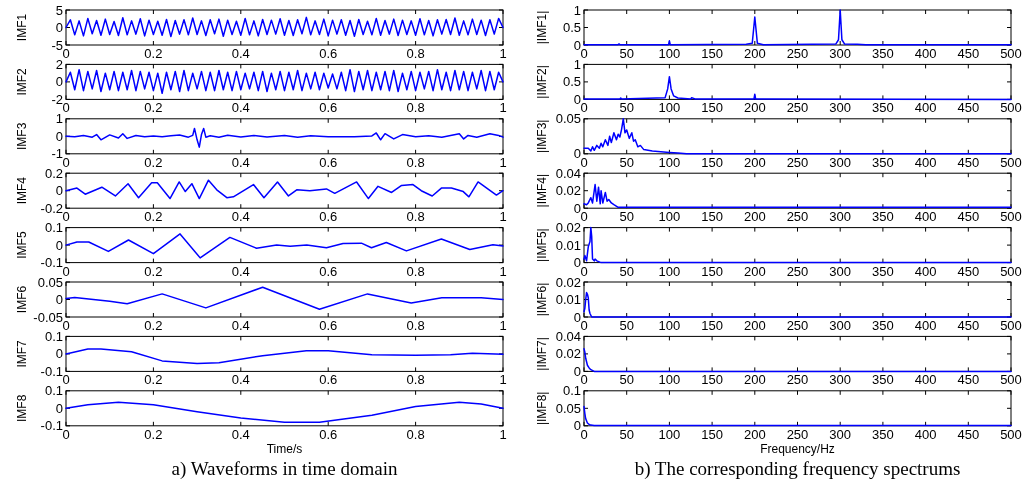 Image resolution: width=1033 pixels, height=485 pixels. Describe the element at coordinates (22, 299) in the screenshot. I see `y-axis-title: IMF6` at that location.